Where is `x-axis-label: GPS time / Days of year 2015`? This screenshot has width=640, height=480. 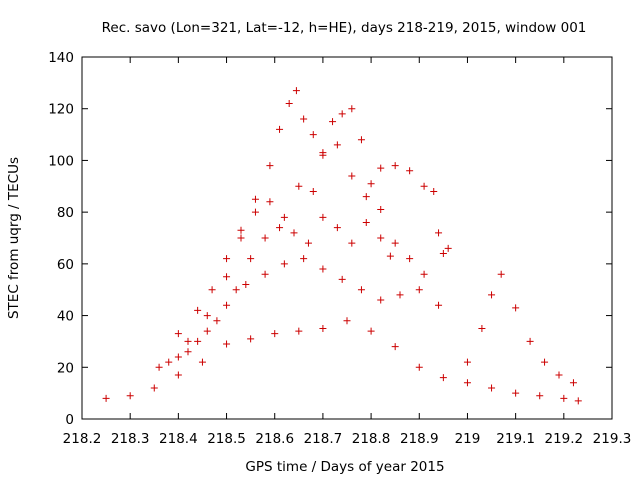 x-axis-label: GPS time / Days of year 2015 is located at coordinates (344, 467).